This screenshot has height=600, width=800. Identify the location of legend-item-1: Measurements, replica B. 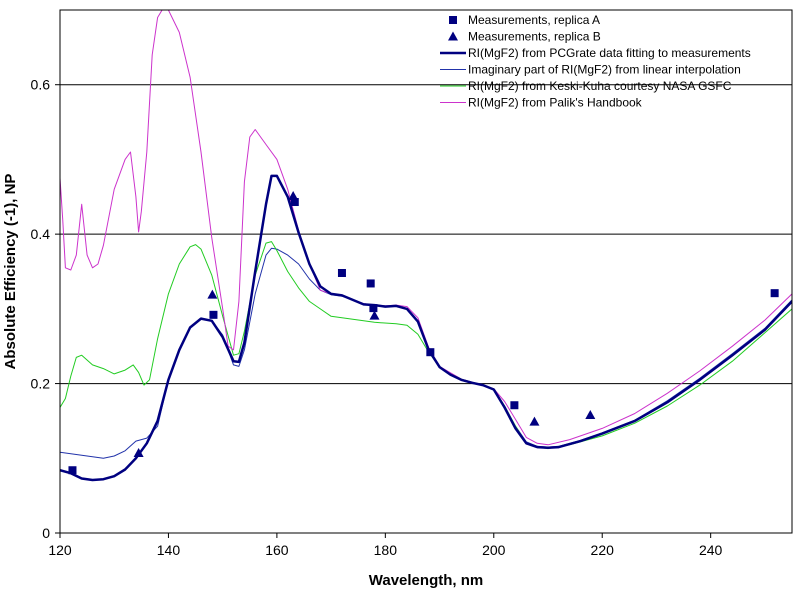
(524, 37).